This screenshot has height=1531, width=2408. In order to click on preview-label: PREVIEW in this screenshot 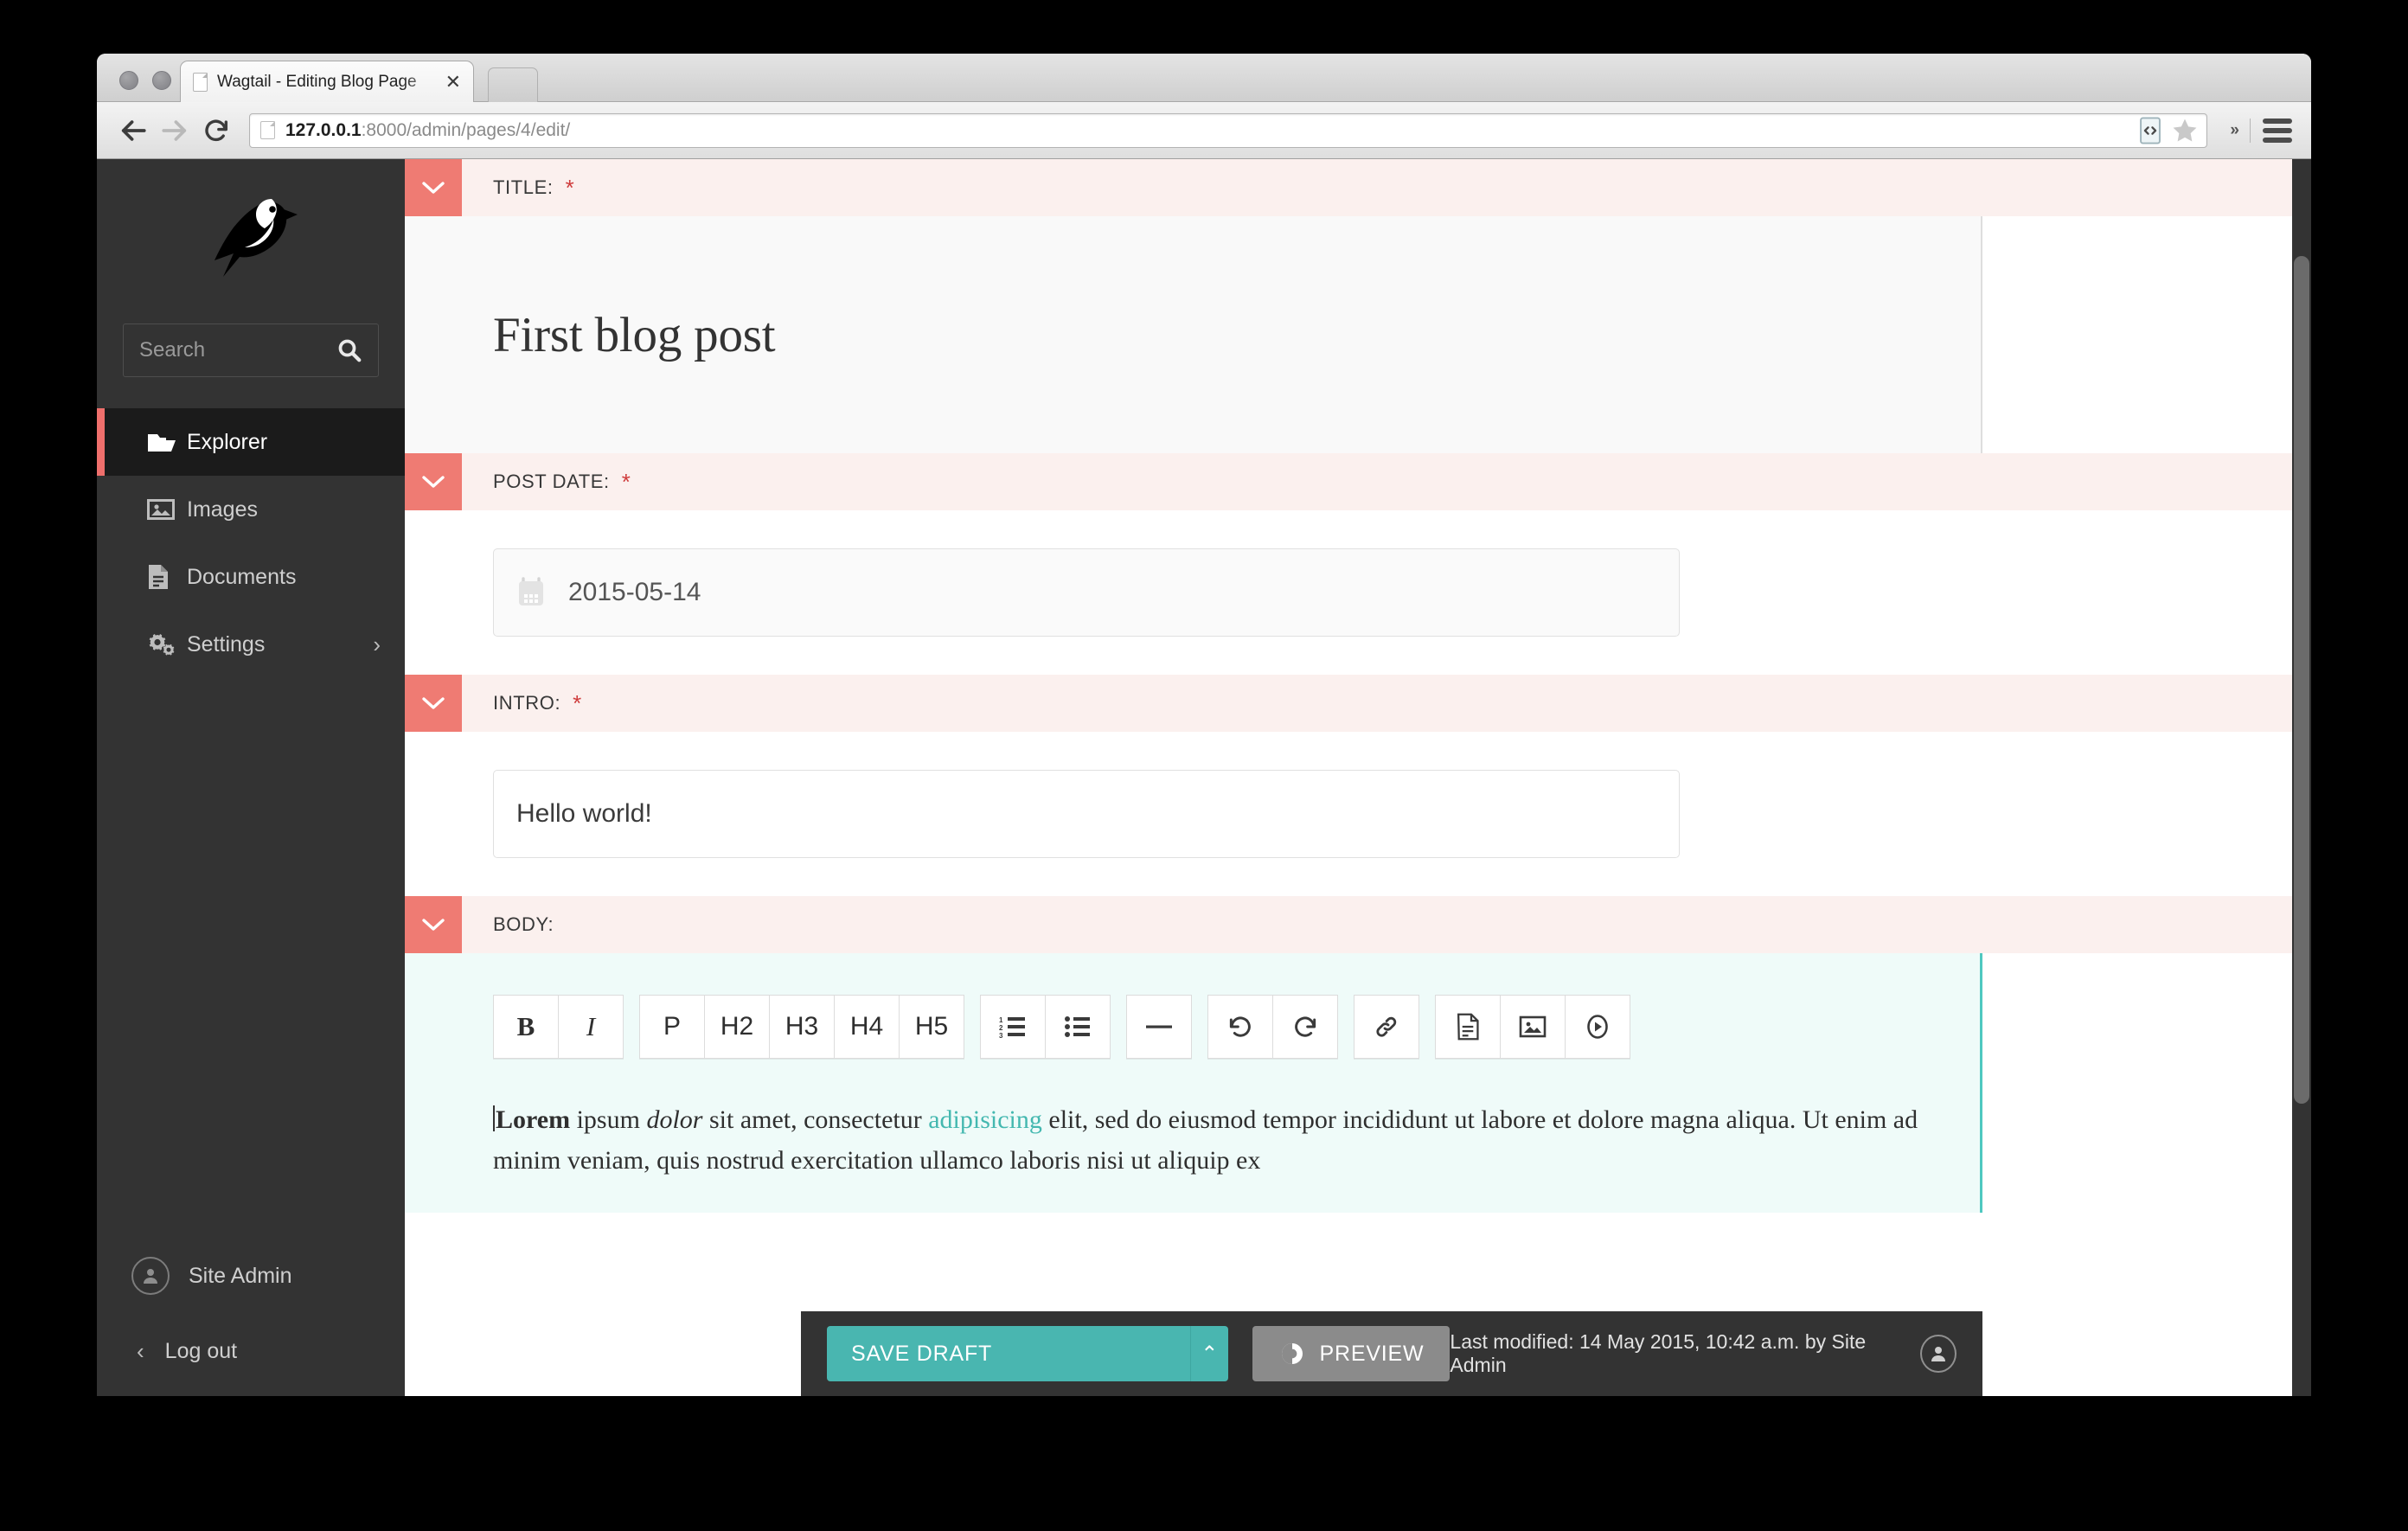, I will do `click(1372, 1353)`.